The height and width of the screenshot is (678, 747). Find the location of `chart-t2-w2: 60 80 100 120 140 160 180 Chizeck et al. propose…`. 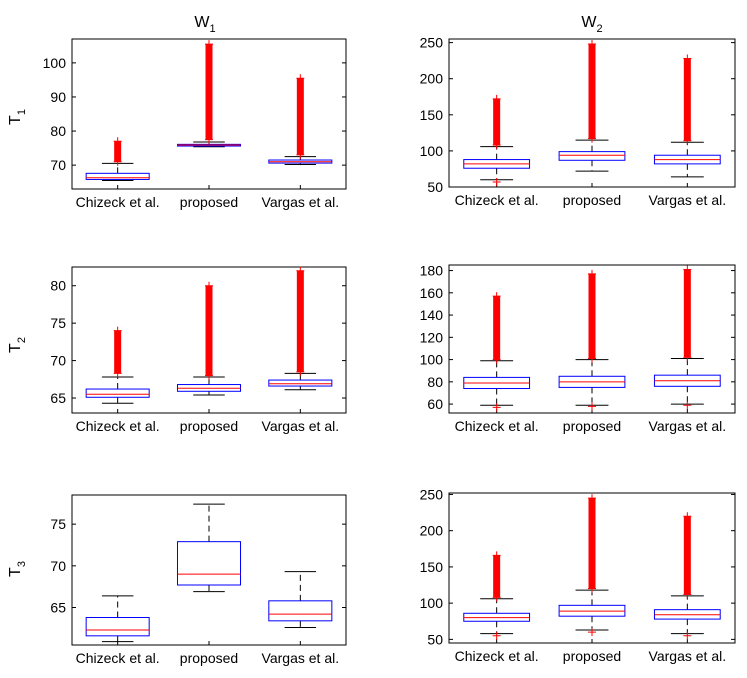

chart-t2-w2: 60 80 100 120 140 160 180 Chizeck et al. propose… is located at coordinates (578, 348).